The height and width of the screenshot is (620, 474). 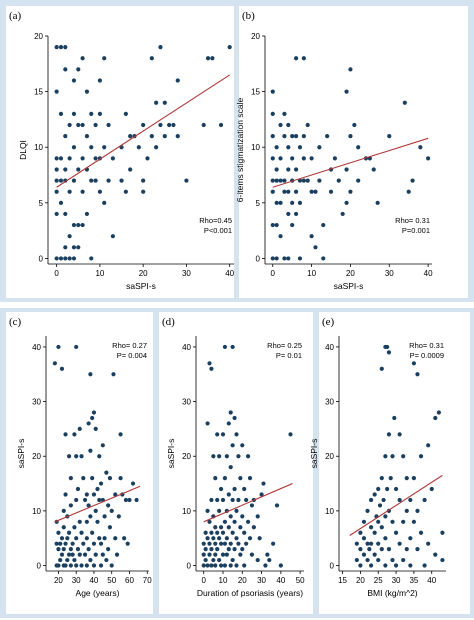 What do you see at coordinates (392, 593) in the screenshot?
I see `x-axis-title: BMI (kg/m^2)` at bounding box center [392, 593].